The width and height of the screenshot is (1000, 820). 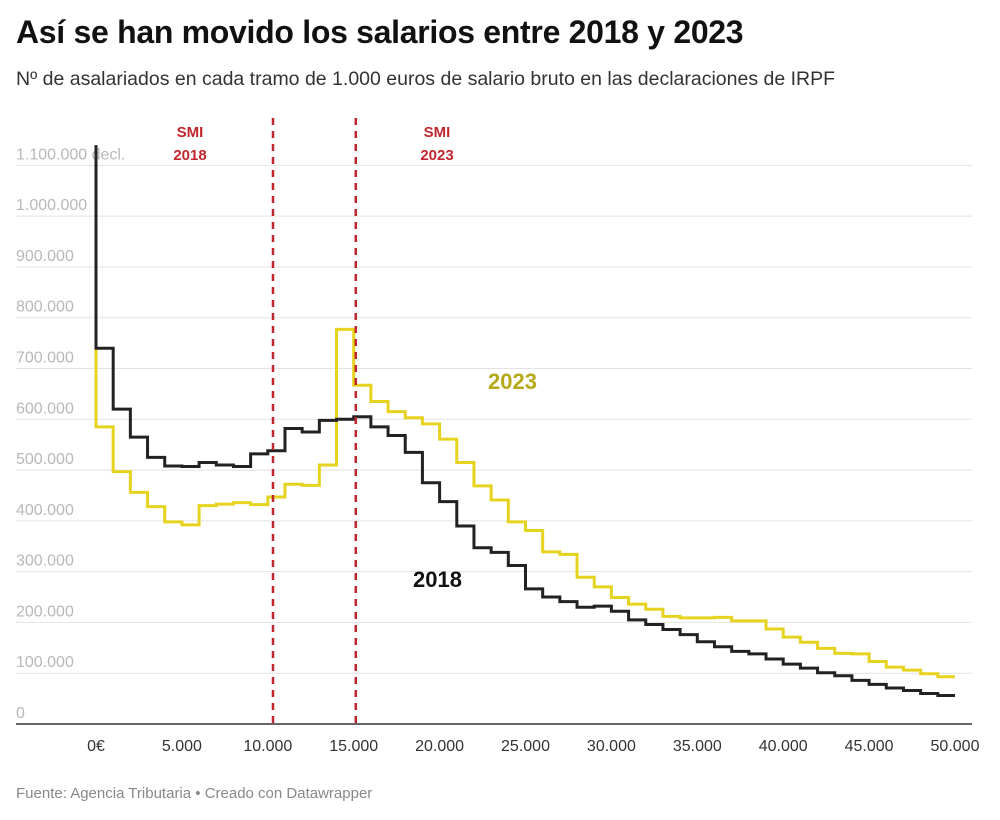 What do you see at coordinates (96, 746) in the screenshot?
I see `x-tick-label-0: 0€` at bounding box center [96, 746].